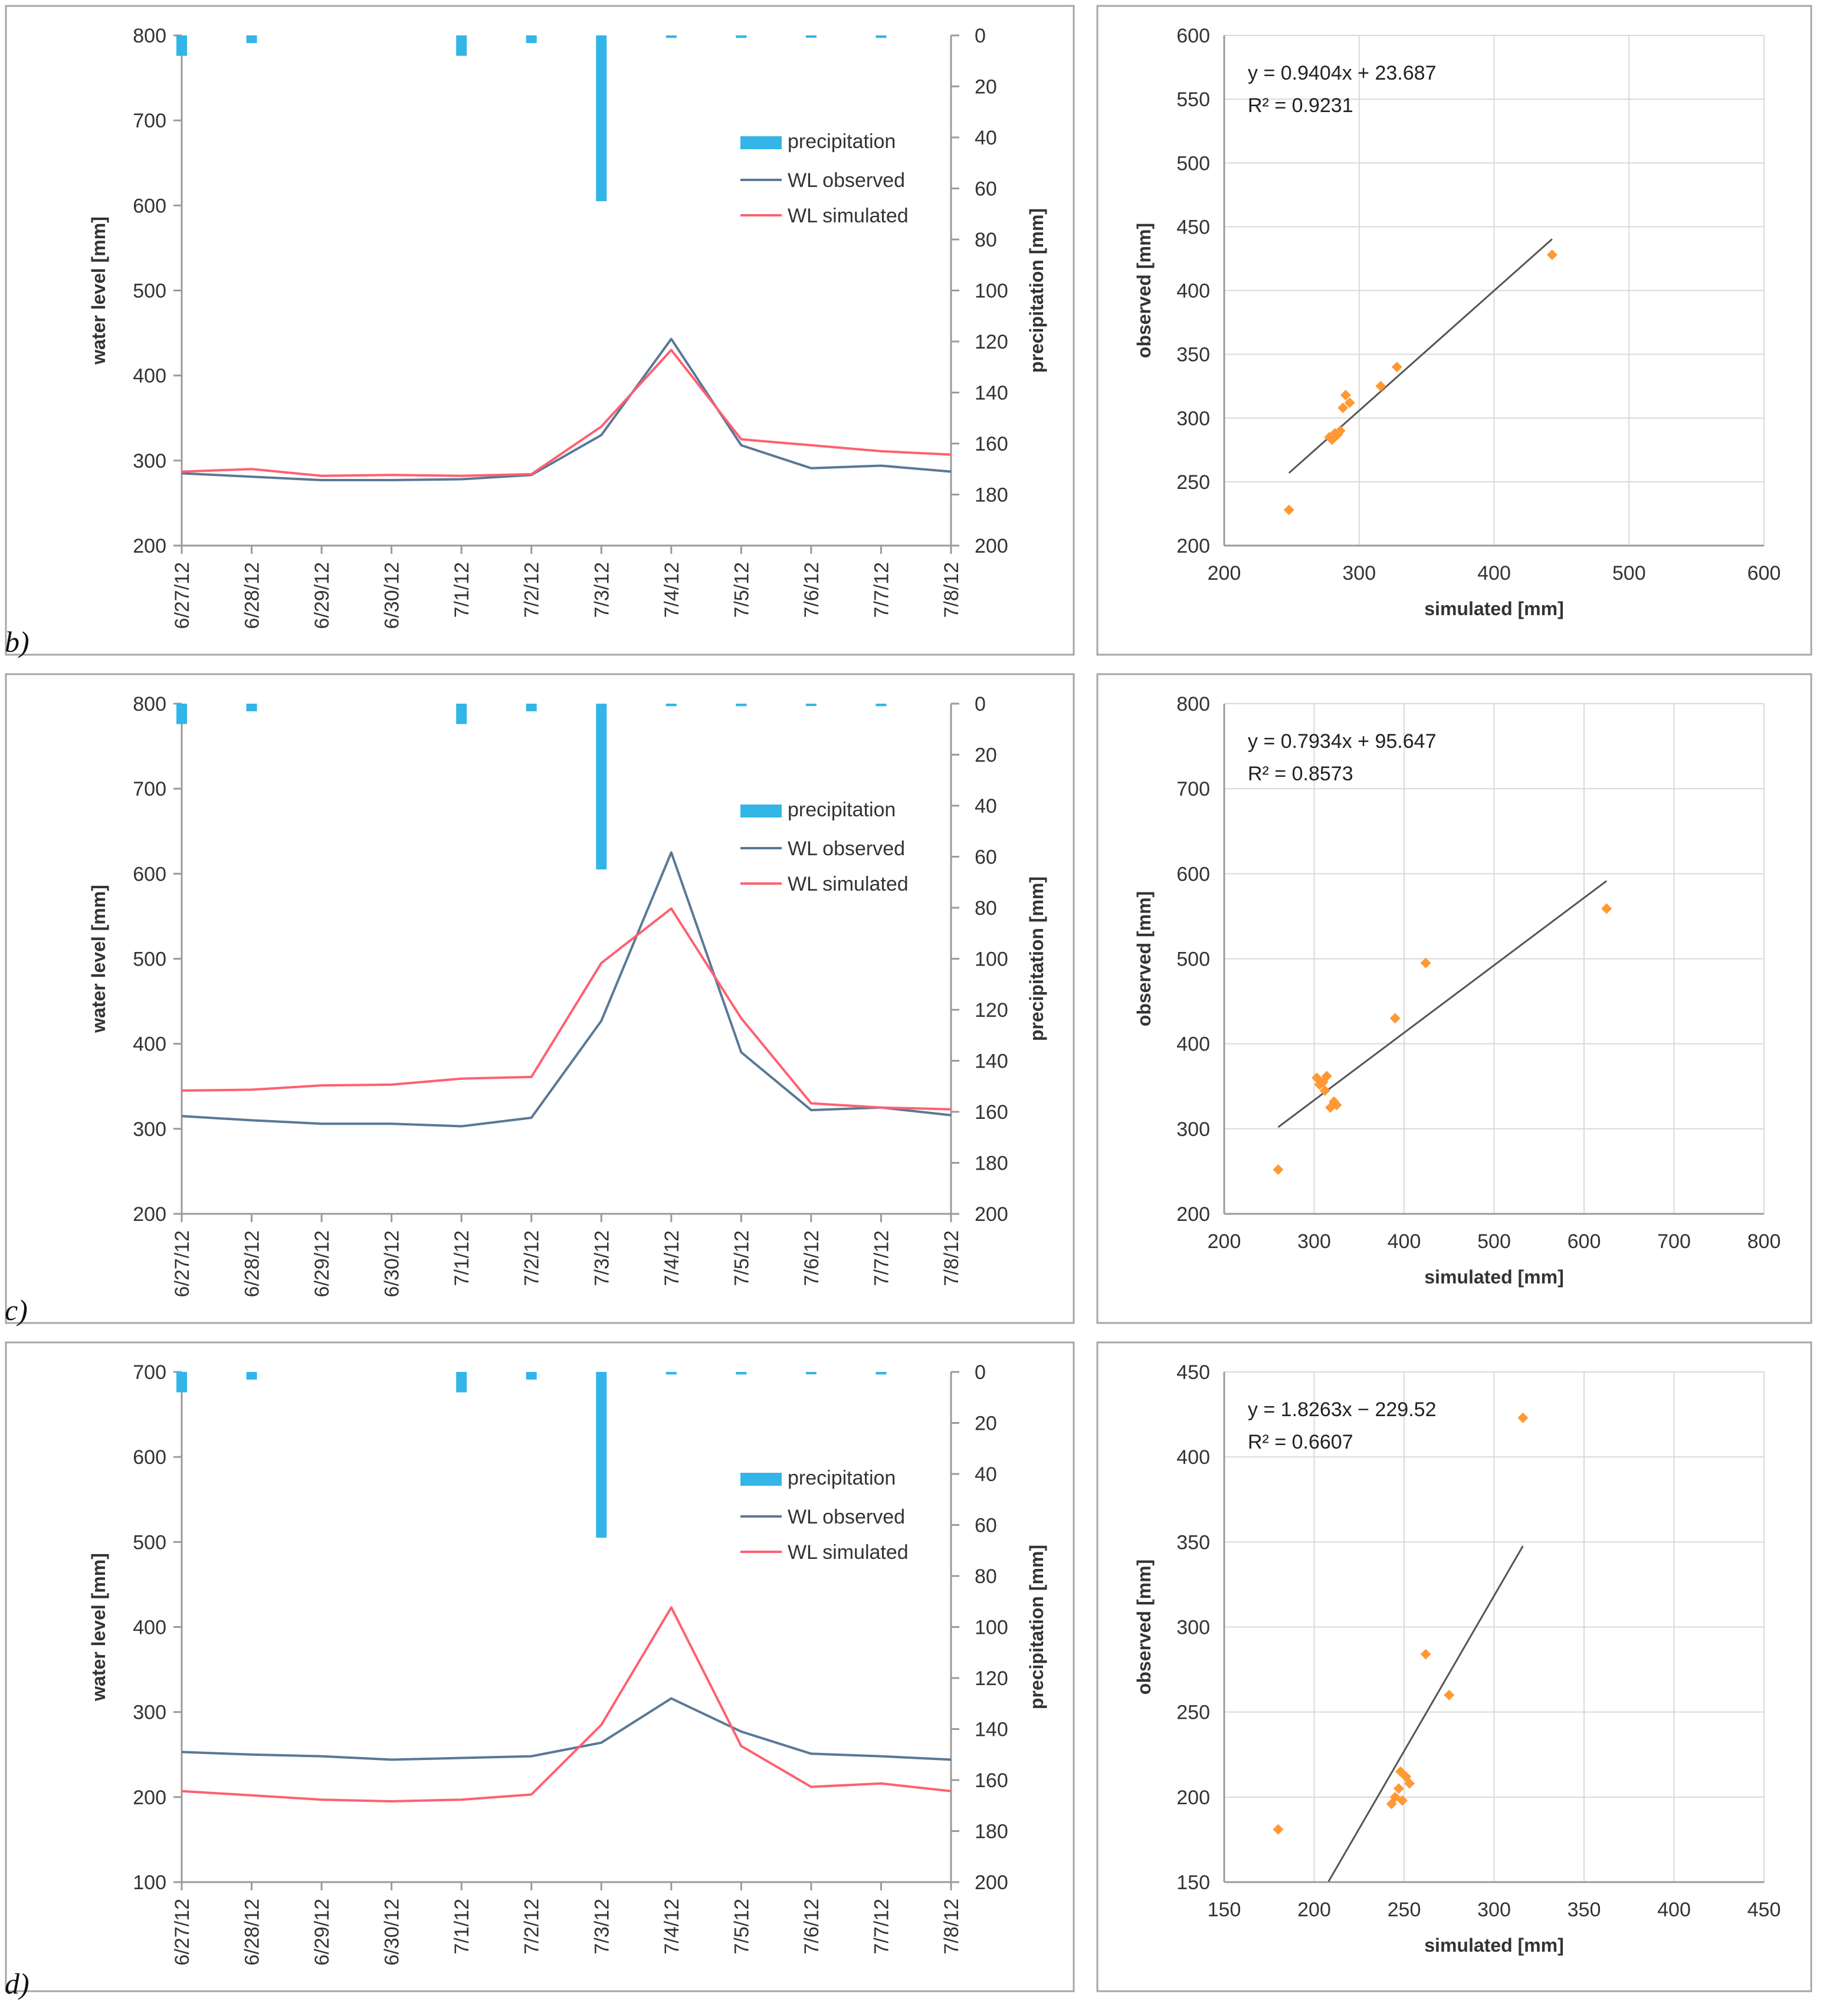  I want to click on y2-axis-title: precipitation [mm], so click(1036, 1627).